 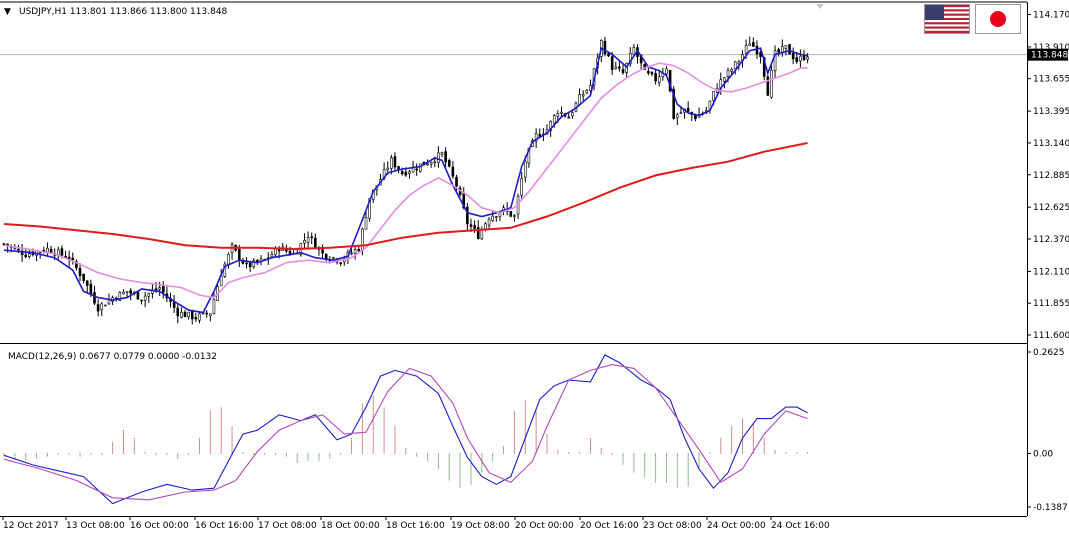 I want to click on time-tick-label: 23 Oct 08:00, so click(x=672, y=526).